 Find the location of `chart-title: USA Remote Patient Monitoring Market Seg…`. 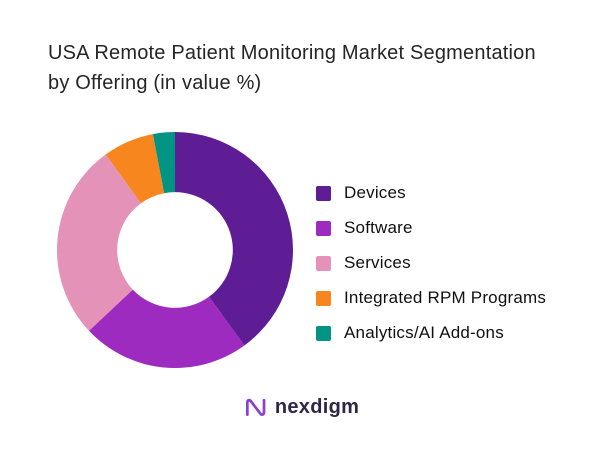

chart-title: USA Remote Patient Monitoring Market Seg… is located at coordinates (318, 68).